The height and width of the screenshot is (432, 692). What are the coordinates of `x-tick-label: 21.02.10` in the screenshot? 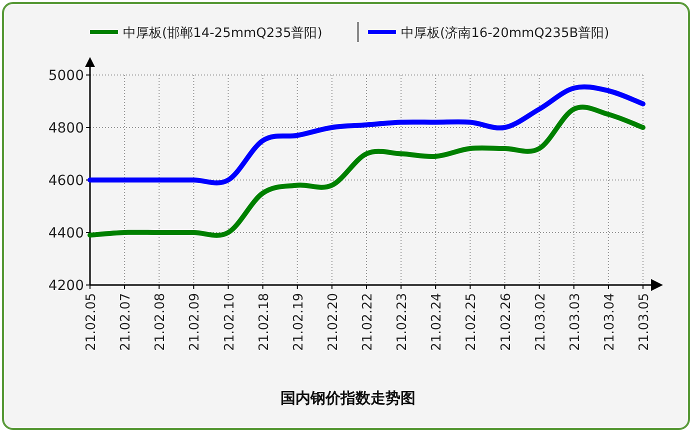 It's located at (230, 322).